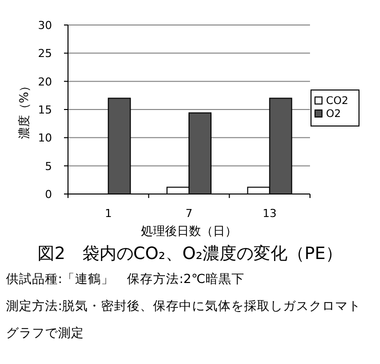 The image size is (380, 364). What do you see at coordinates (189, 231) in the screenshot?
I see `x-axis-title: 処理後日数（日）` at bounding box center [189, 231].